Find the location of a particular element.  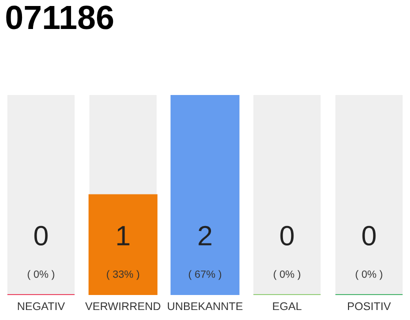

x-tick-label: EGAL is located at coordinates (287, 306).